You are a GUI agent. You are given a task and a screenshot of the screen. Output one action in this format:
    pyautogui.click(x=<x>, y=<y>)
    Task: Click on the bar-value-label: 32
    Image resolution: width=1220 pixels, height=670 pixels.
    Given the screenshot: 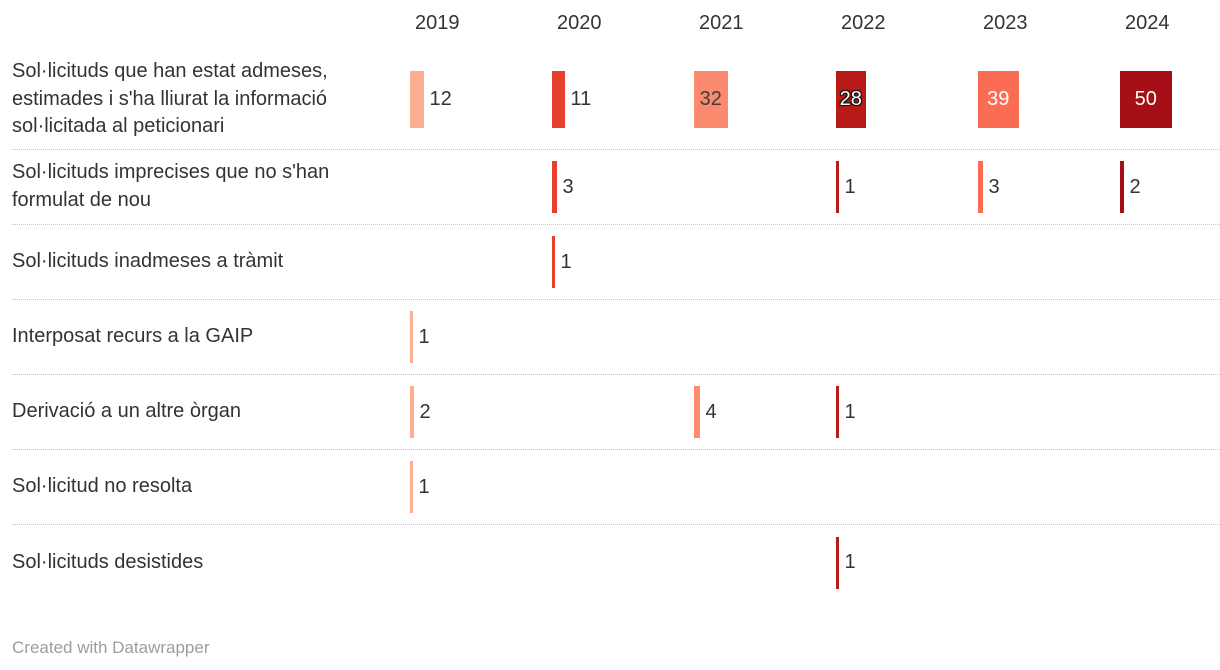 What is the action you would take?
    pyautogui.click(x=710, y=99)
    